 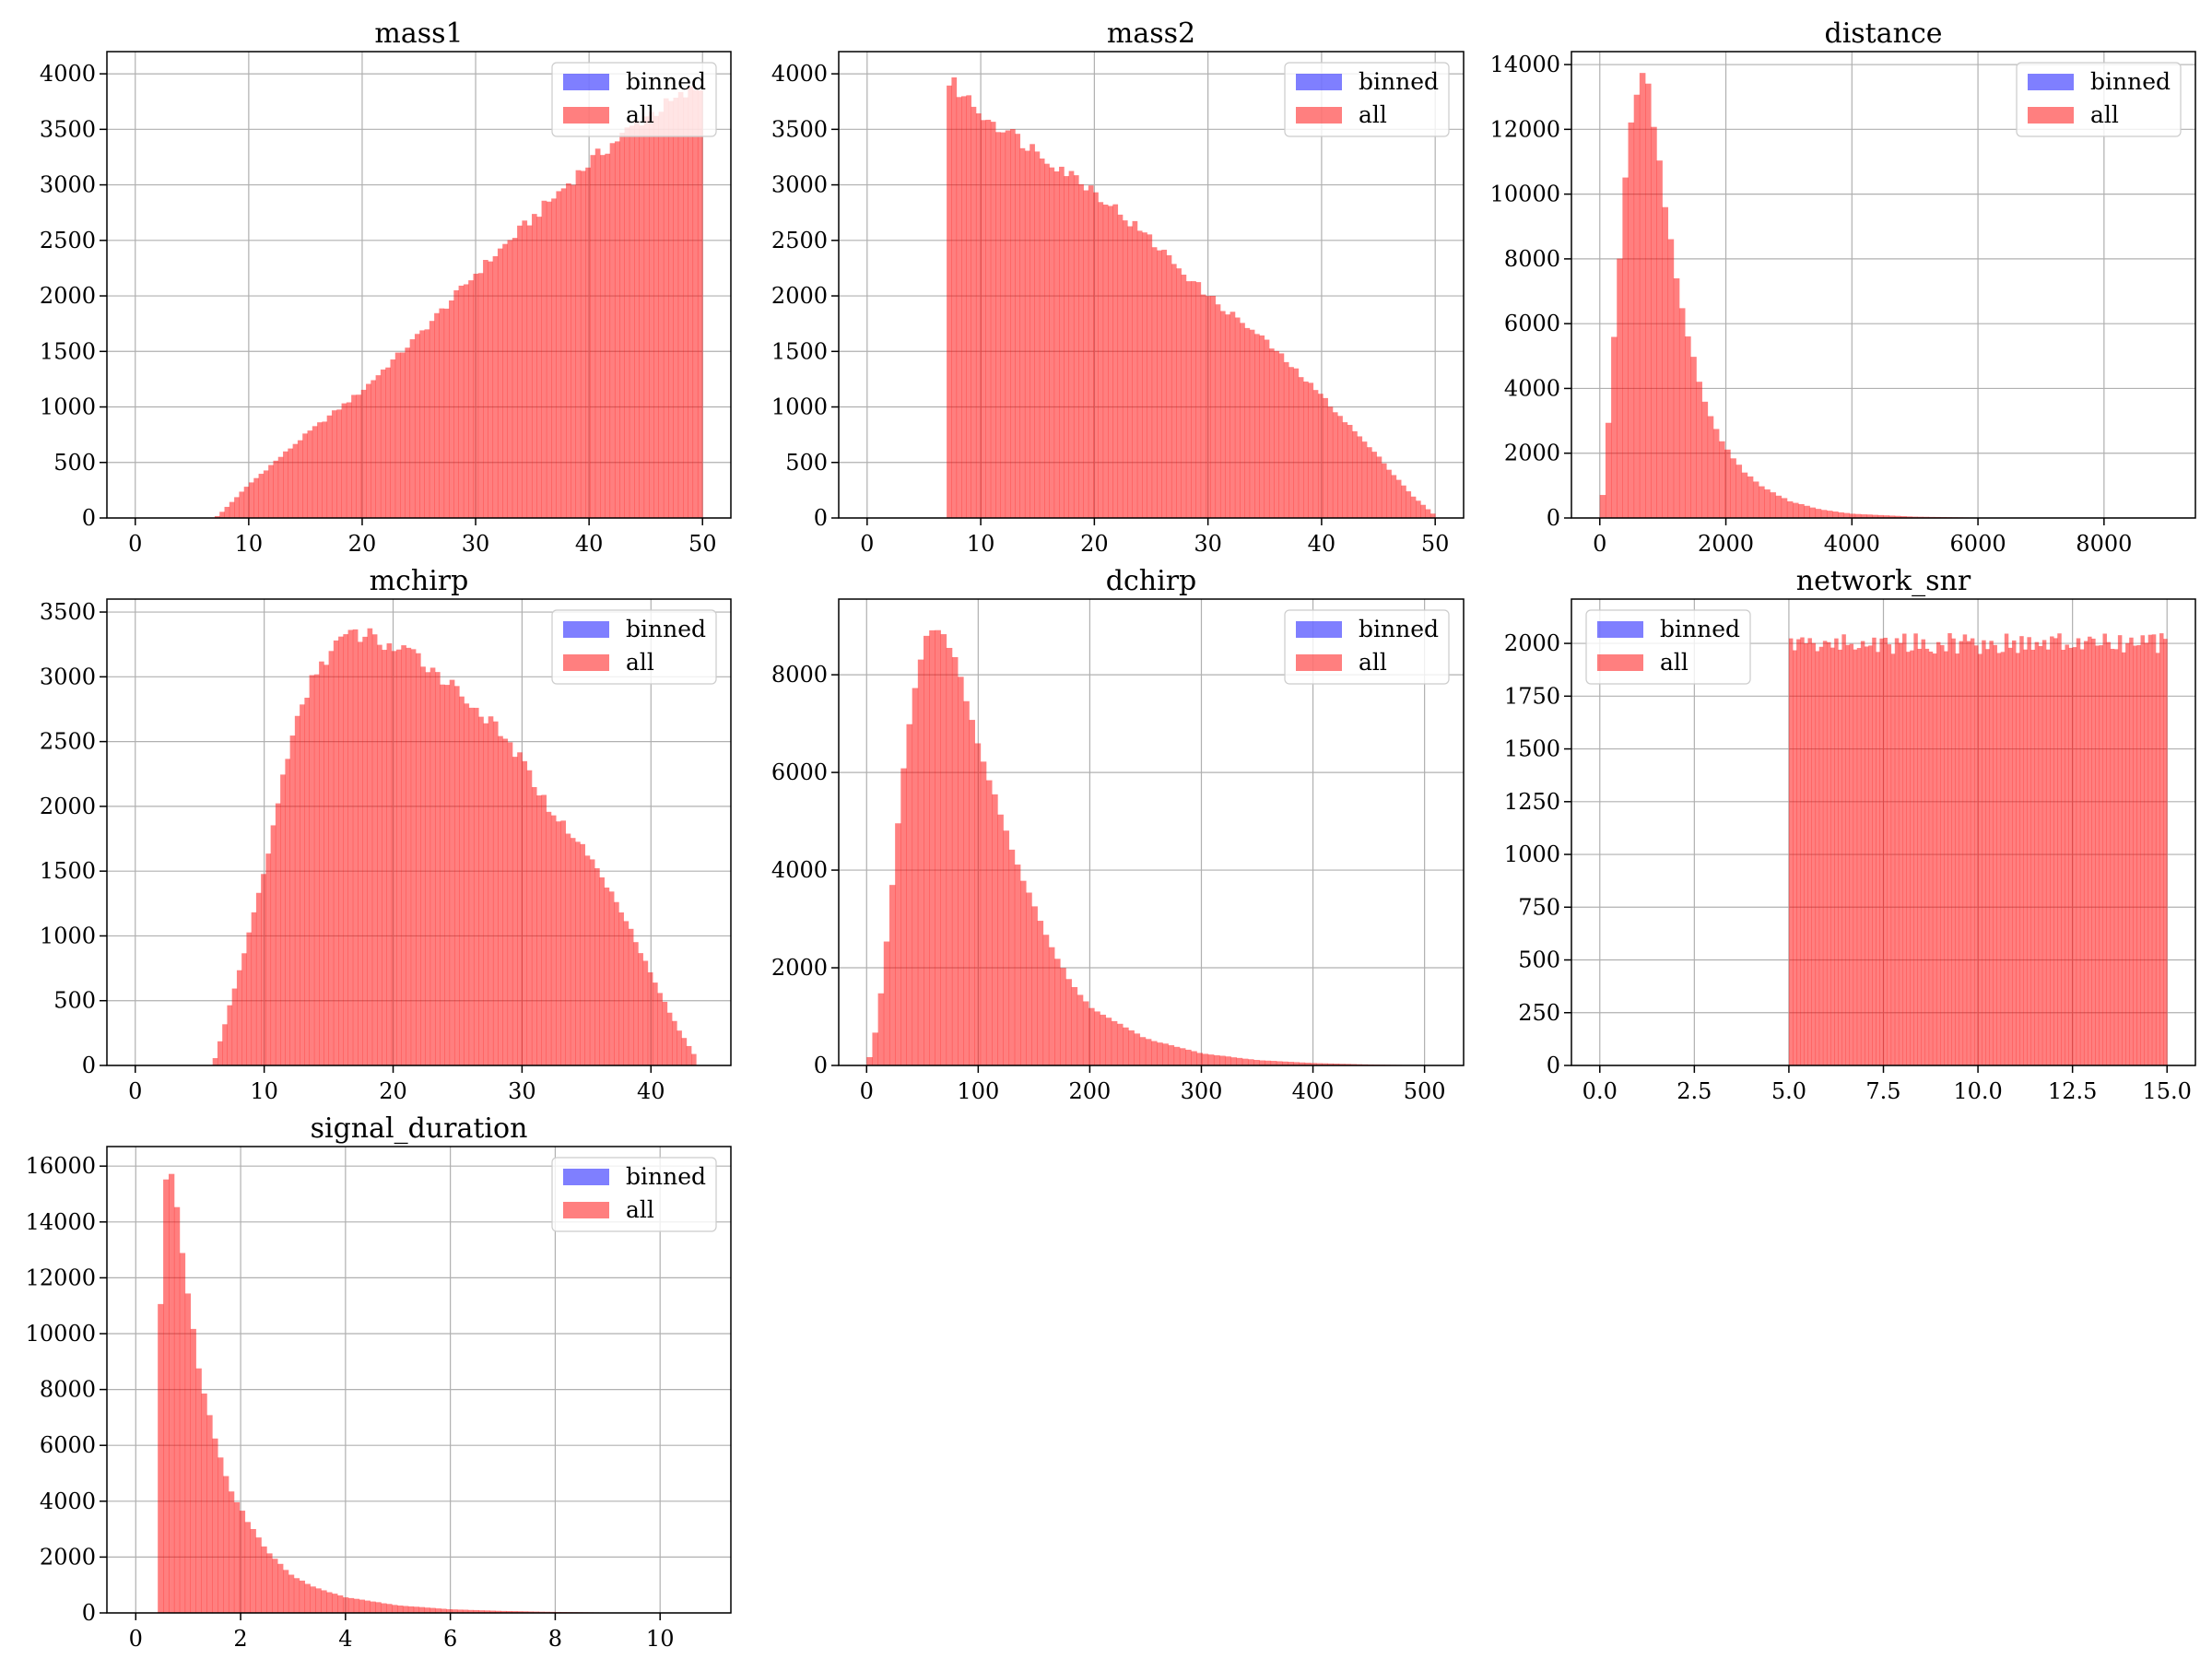 What do you see at coordinates (68, 935) in the screenshot?
I see `y-tick-label: 1000` at bounding box center [68, 935].